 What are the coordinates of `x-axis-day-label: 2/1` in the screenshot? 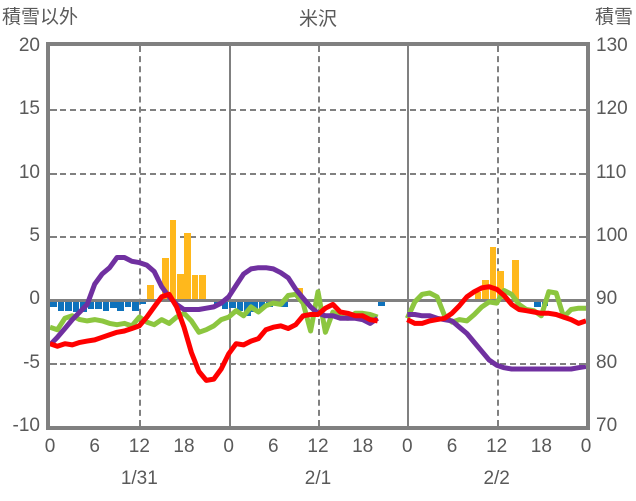 It's located at (318, 478).